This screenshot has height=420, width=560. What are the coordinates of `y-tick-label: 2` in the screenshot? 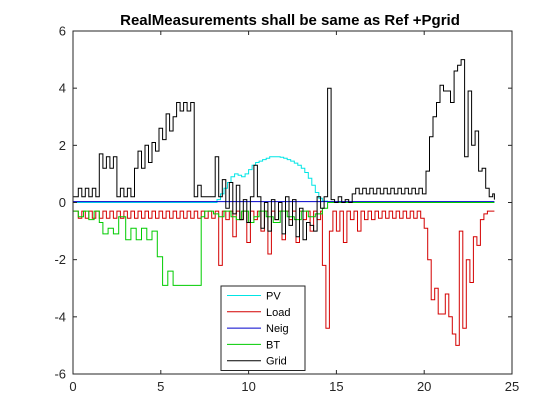 It's located at (62, 145).